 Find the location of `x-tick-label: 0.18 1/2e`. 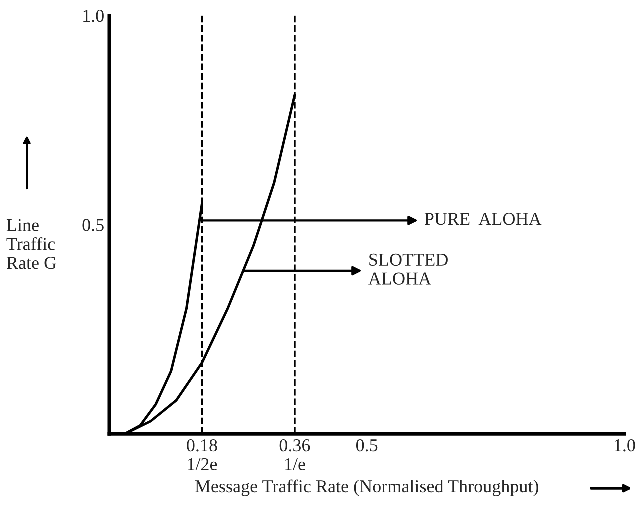

x-tick-label: 0.18 1/2e is located at coordinates (202, 455).